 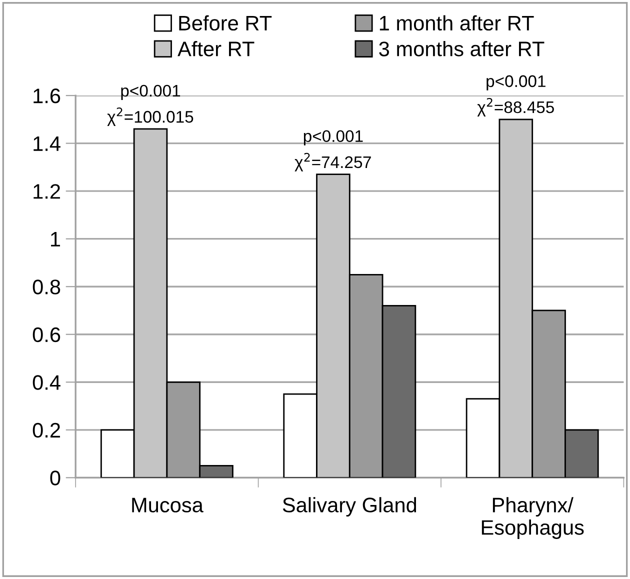 What do you see at coordinates (55, 239) in the screenshot?
I see `y-tick-label: 1` at bounding box center [55, 239].